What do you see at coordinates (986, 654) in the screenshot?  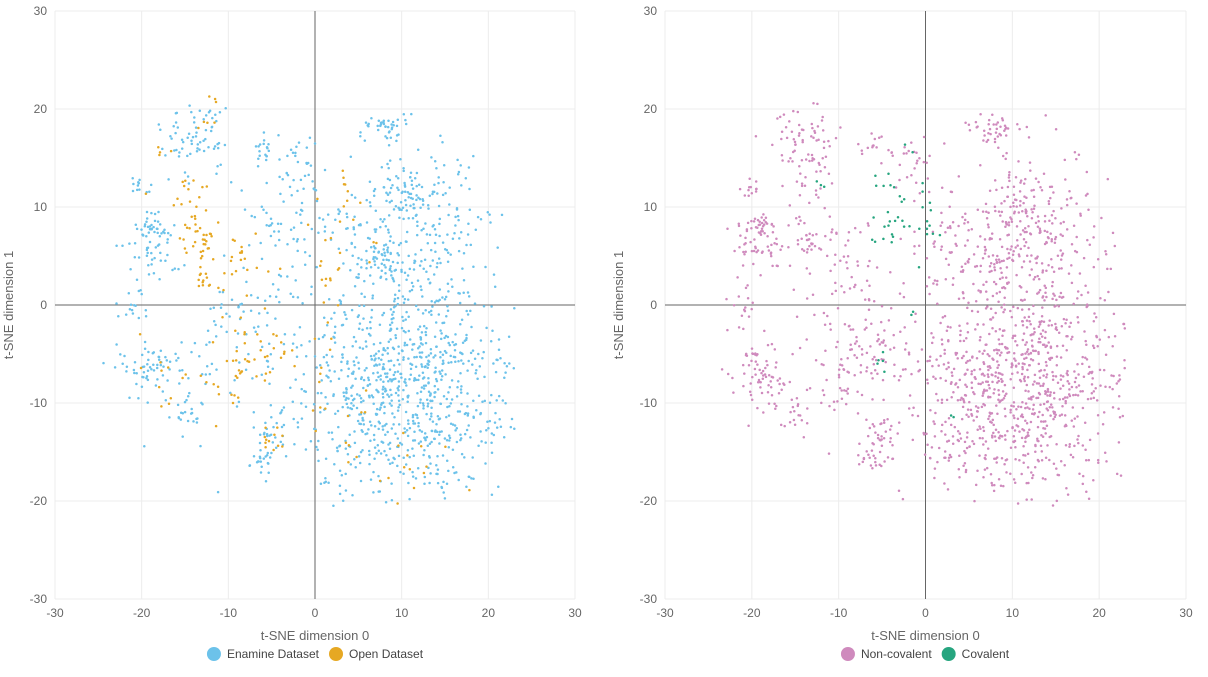 I see `legend-label-covalent: Covalent` at bounding box center [986, 654].